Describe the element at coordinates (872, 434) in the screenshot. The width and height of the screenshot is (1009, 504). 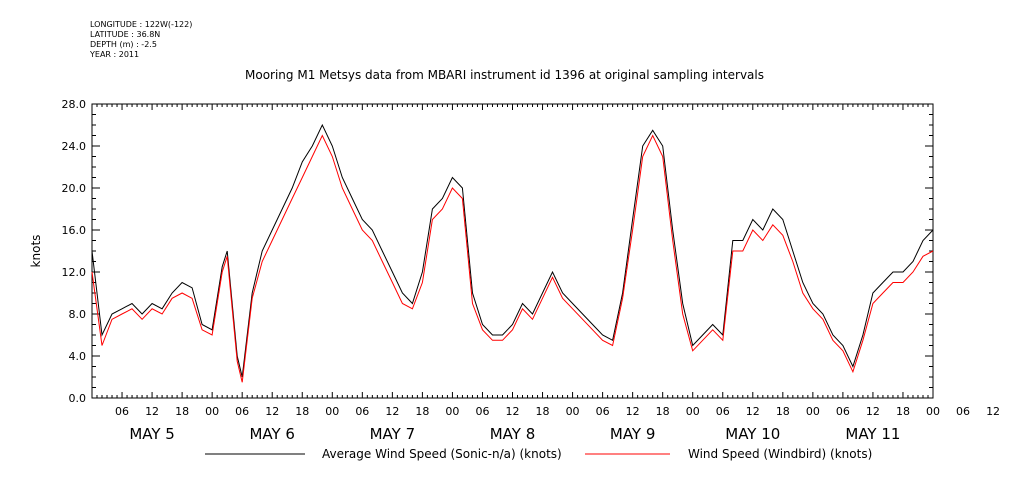
I see `x-day-label: MAY 11` at that location.